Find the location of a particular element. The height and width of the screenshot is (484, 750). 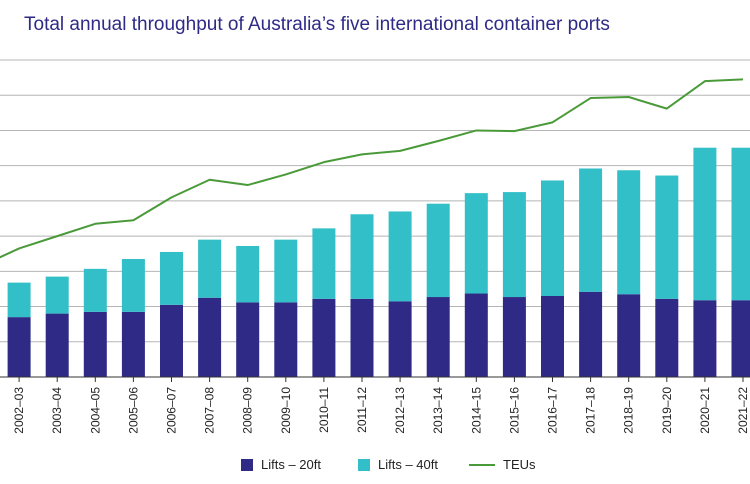

legend-swatch-lifts-20ft is located at coordinates (247, 464).